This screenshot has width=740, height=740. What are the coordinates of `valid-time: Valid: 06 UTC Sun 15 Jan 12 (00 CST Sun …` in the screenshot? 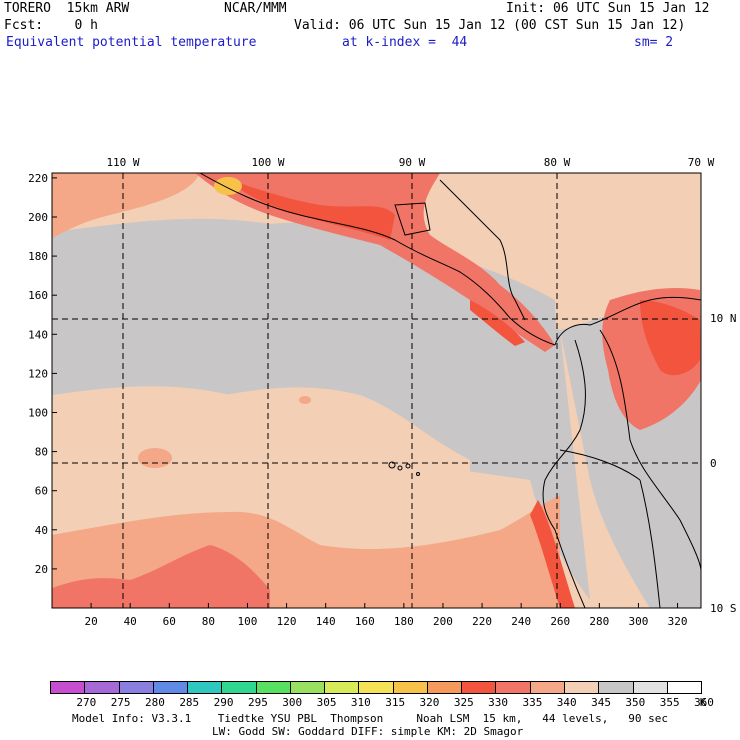 It's located at (490, 25).